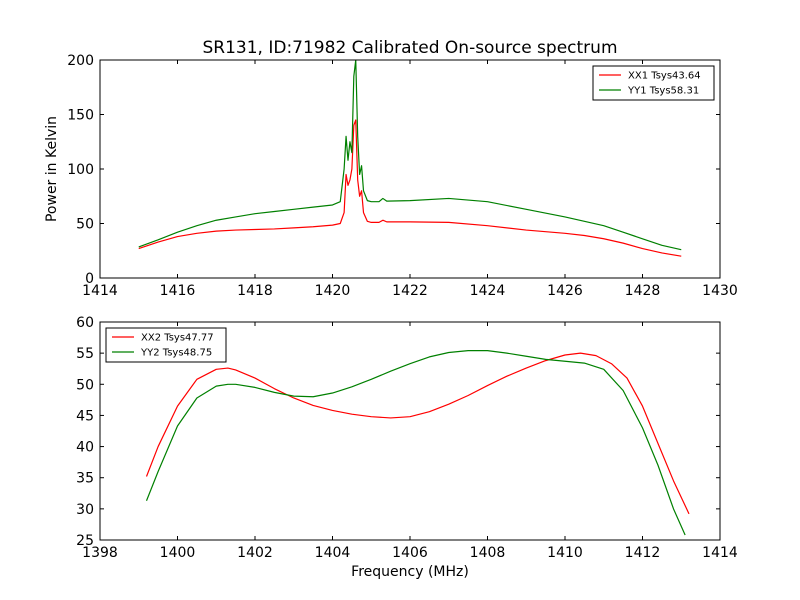 The image size is (800, 600). I want to click on y-tick-label: 150, so click(80, 116).